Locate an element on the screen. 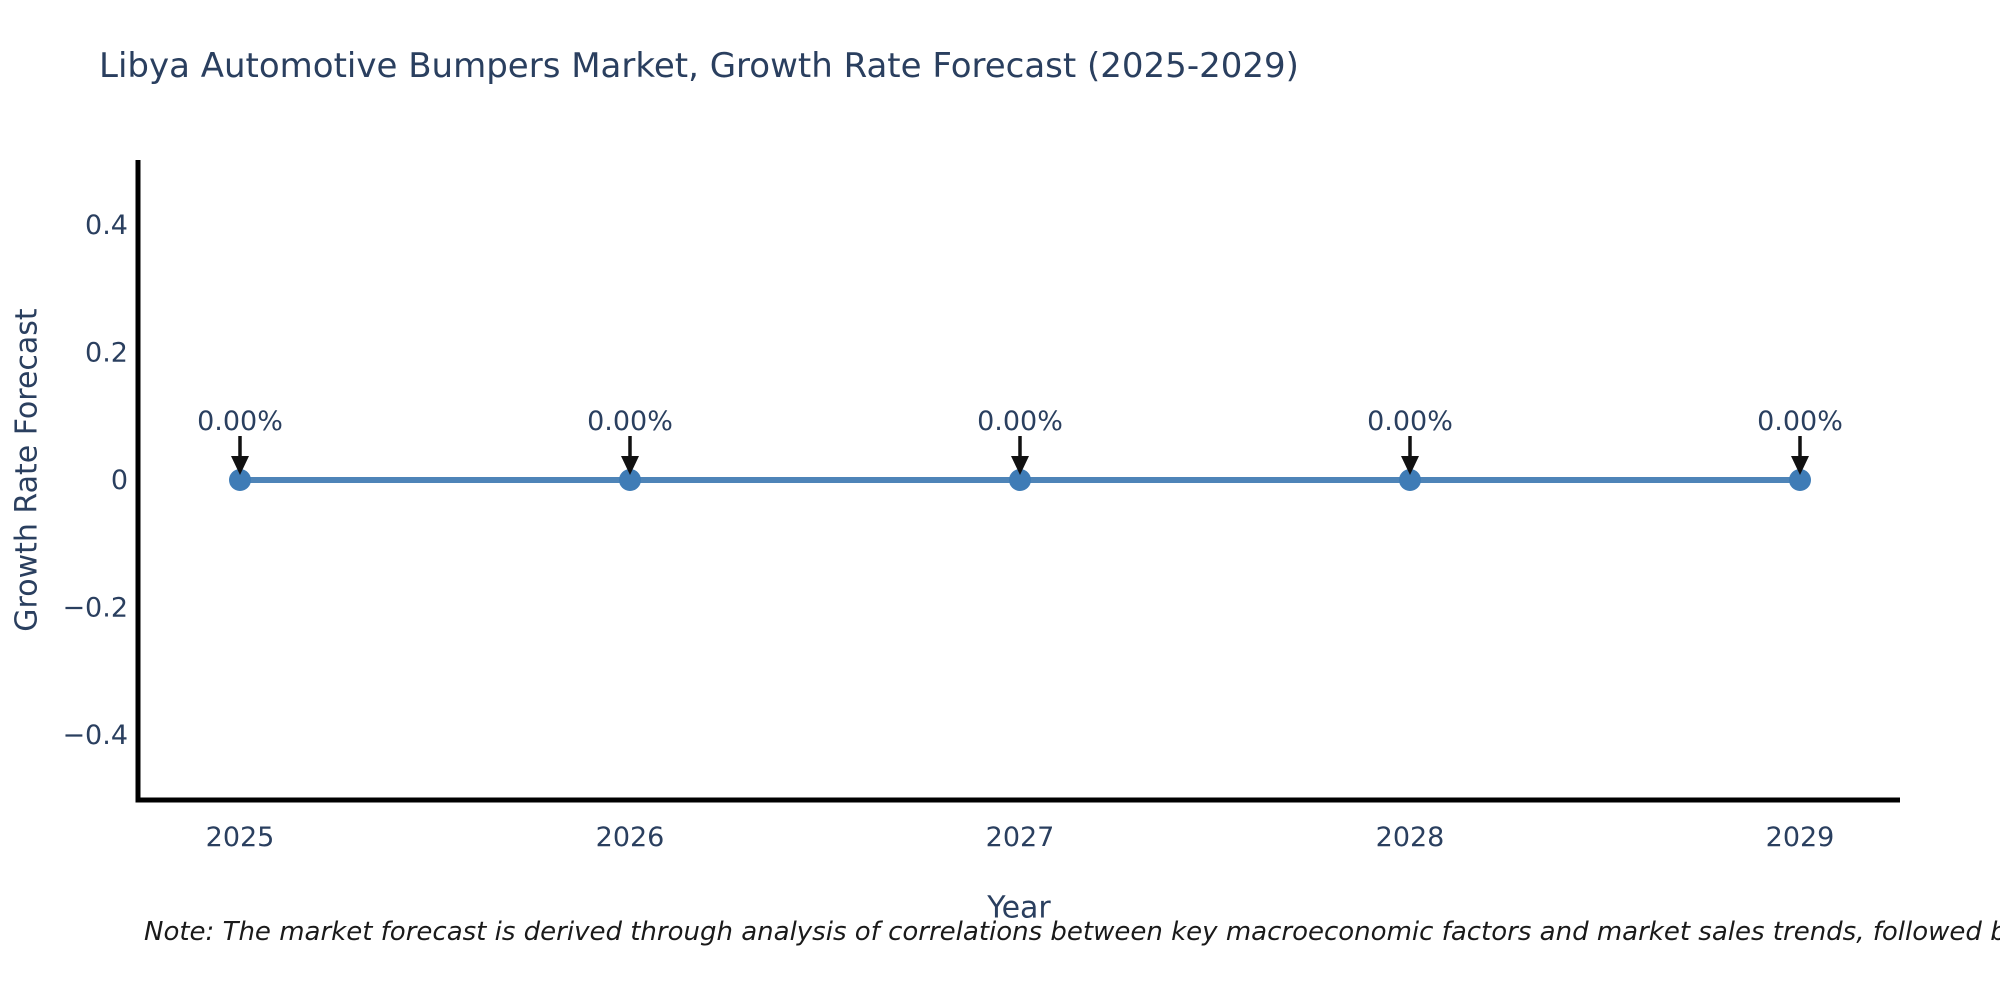 The width and height of the screenshot is (2000, 1000). x-axis-title: Year is located at coordinates (1019, 908).